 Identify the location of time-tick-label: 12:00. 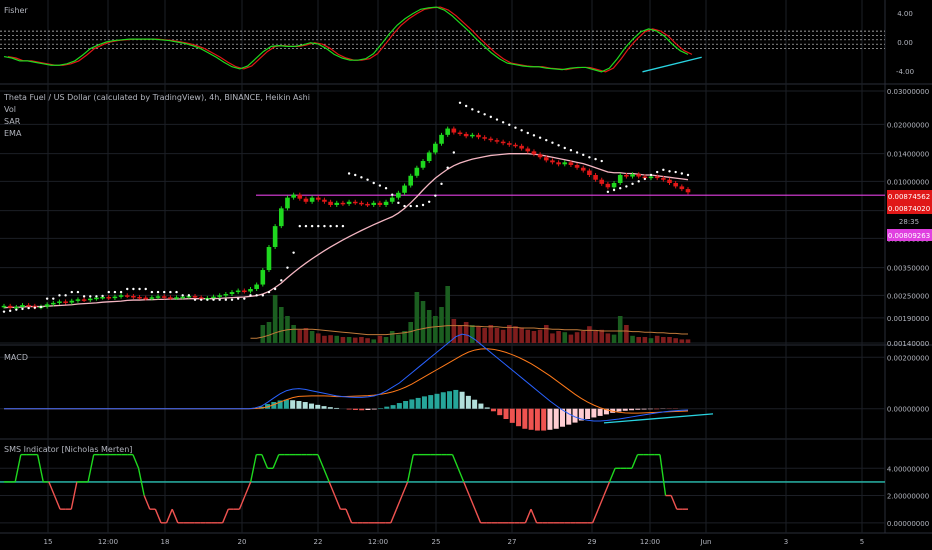
(108, 542).